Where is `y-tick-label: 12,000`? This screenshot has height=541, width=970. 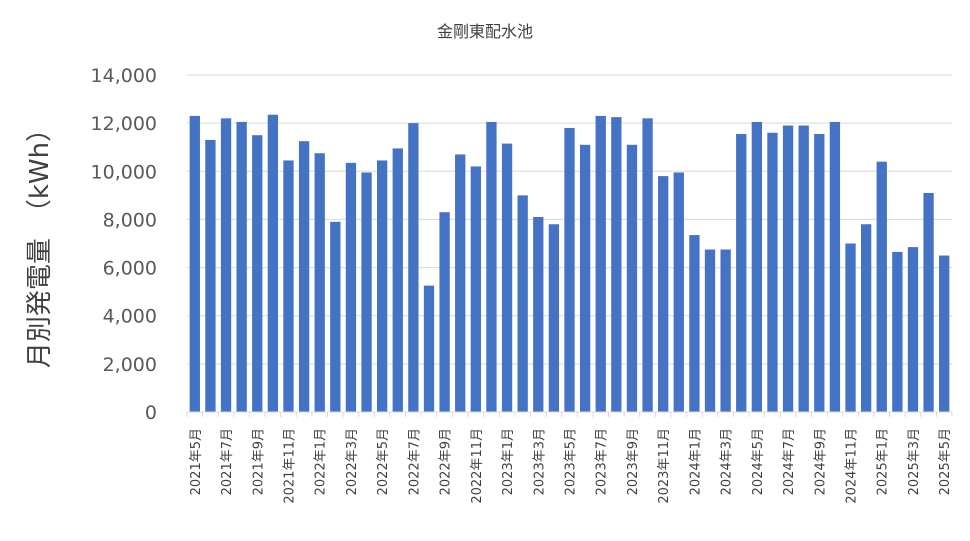 y-tick-label: 12,000 is located at coordinates (124, 124).